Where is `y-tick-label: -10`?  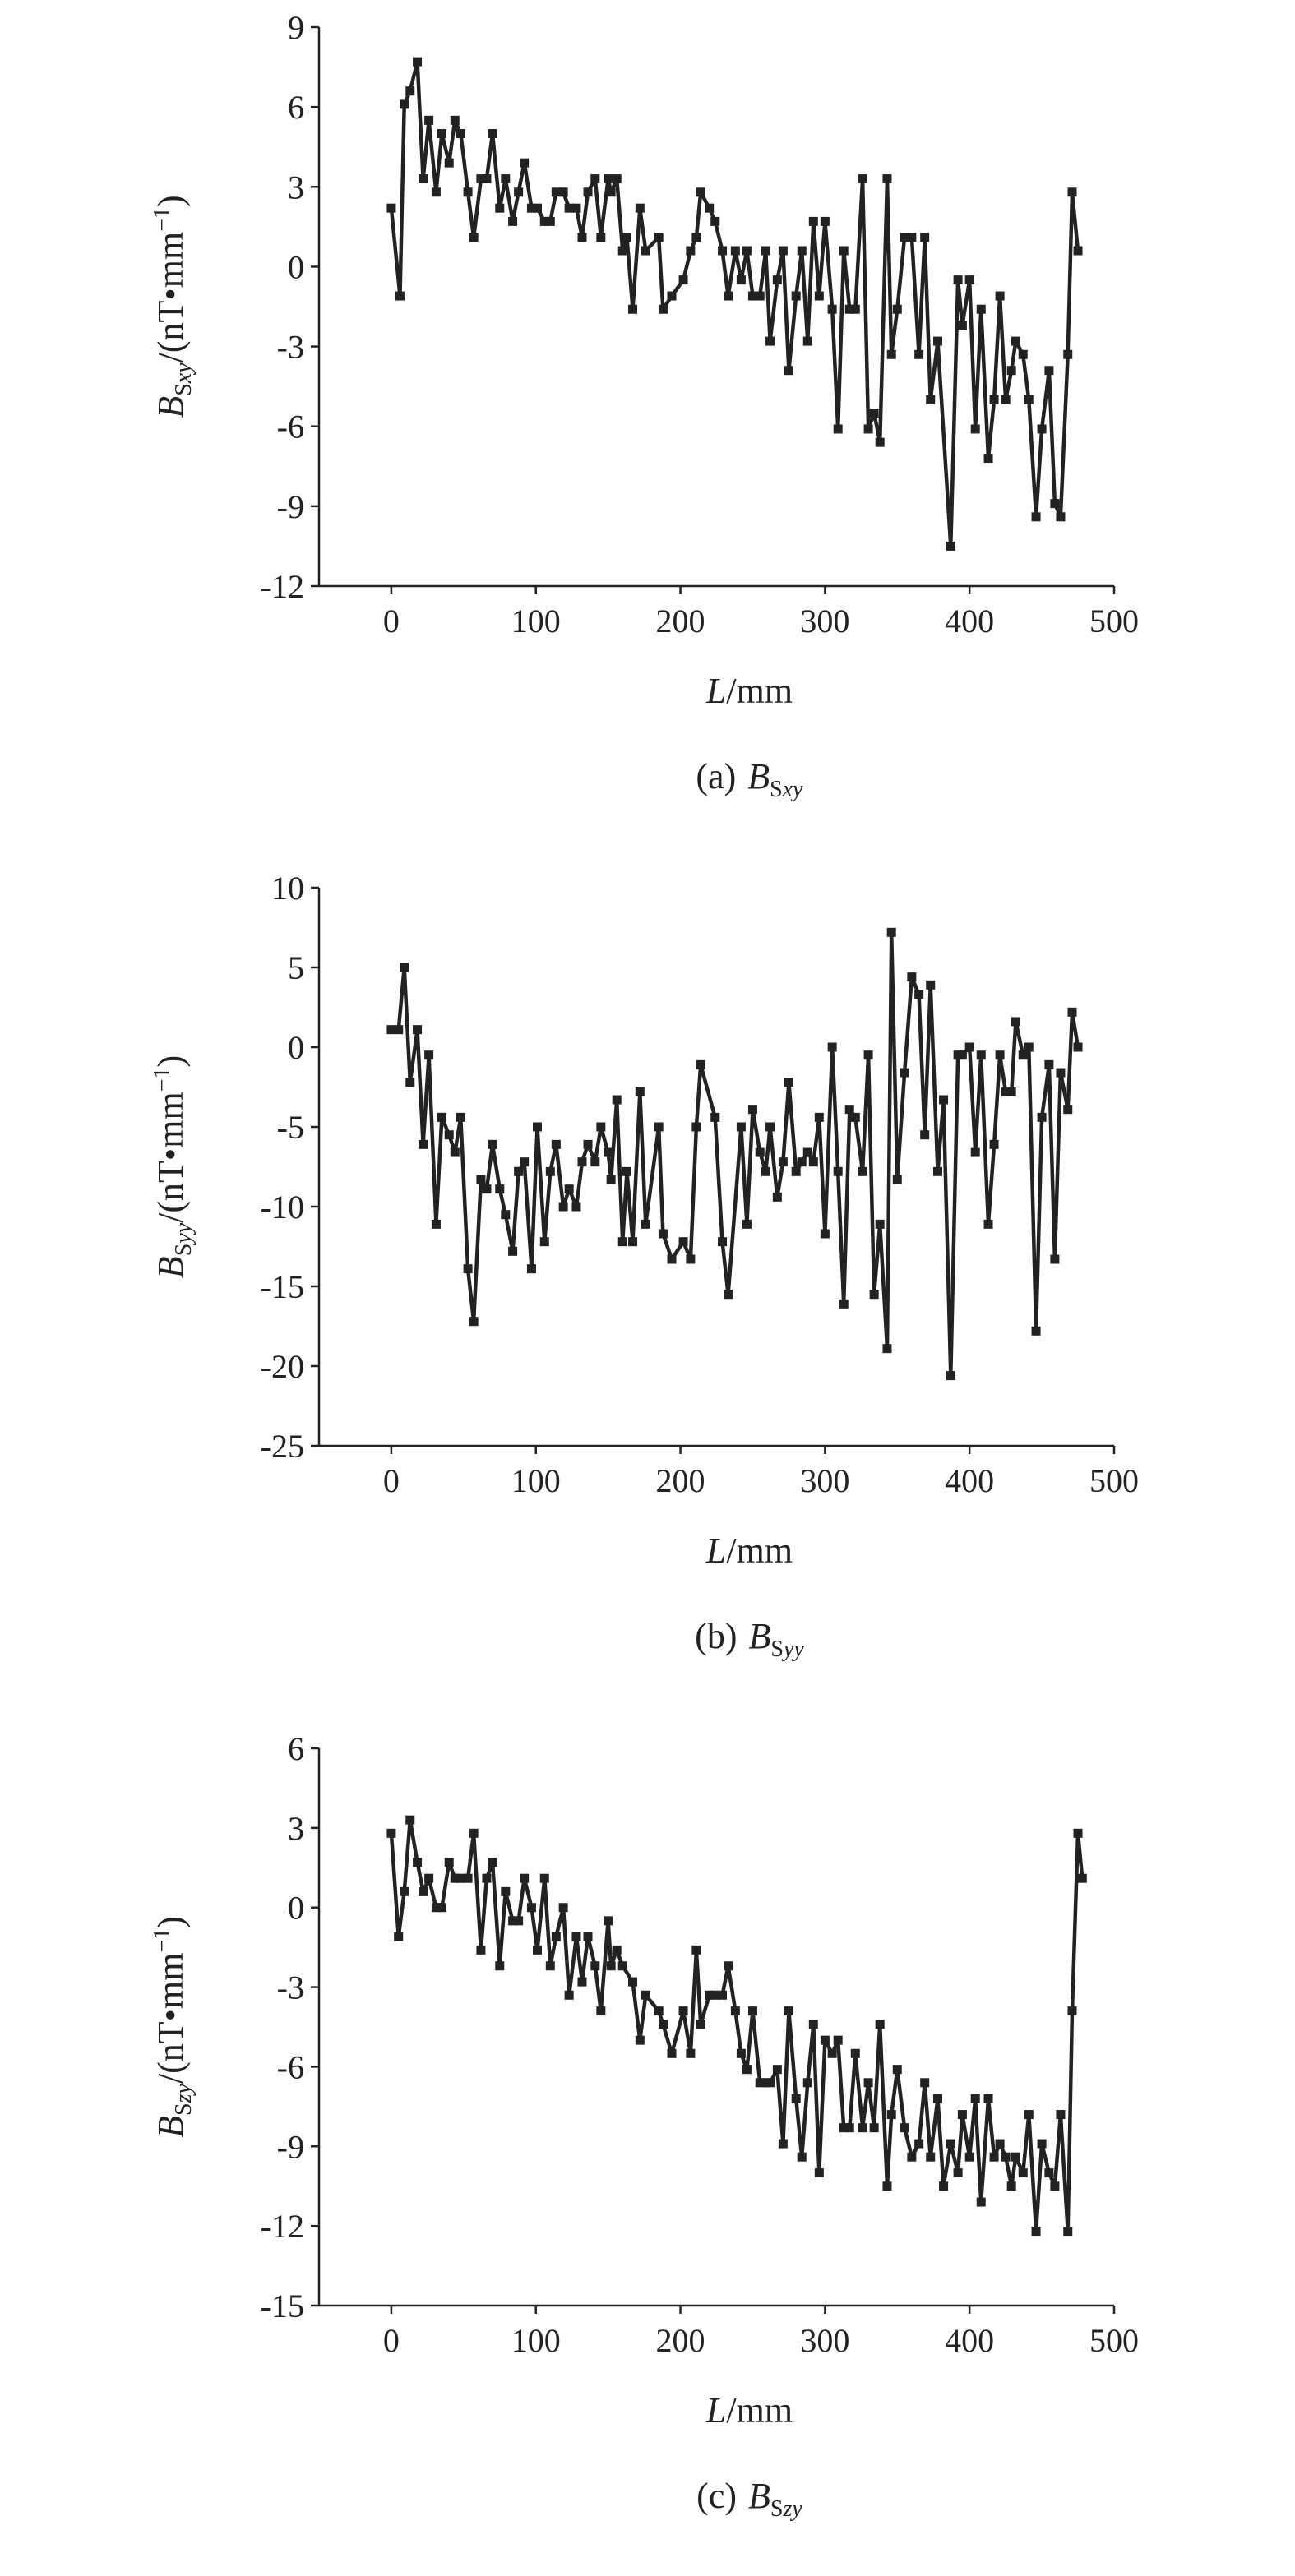 y-tick-label: -10 is located at coordinates (282, 1207).